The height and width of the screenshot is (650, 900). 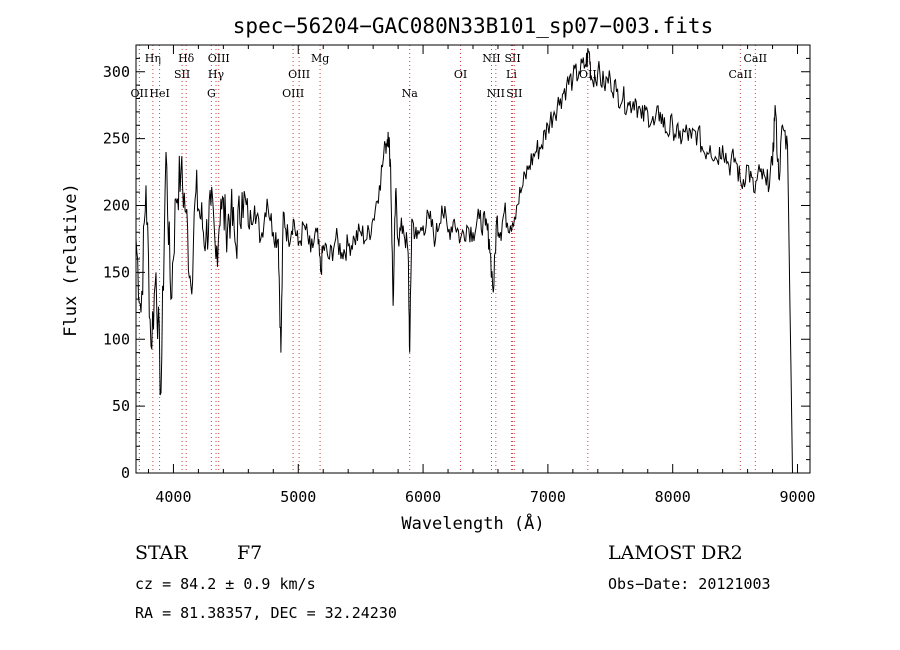 What do you see at coordinates (161, 553) in the screenshot?
I see `object-type: STAR` at bounding box center [161, 553].